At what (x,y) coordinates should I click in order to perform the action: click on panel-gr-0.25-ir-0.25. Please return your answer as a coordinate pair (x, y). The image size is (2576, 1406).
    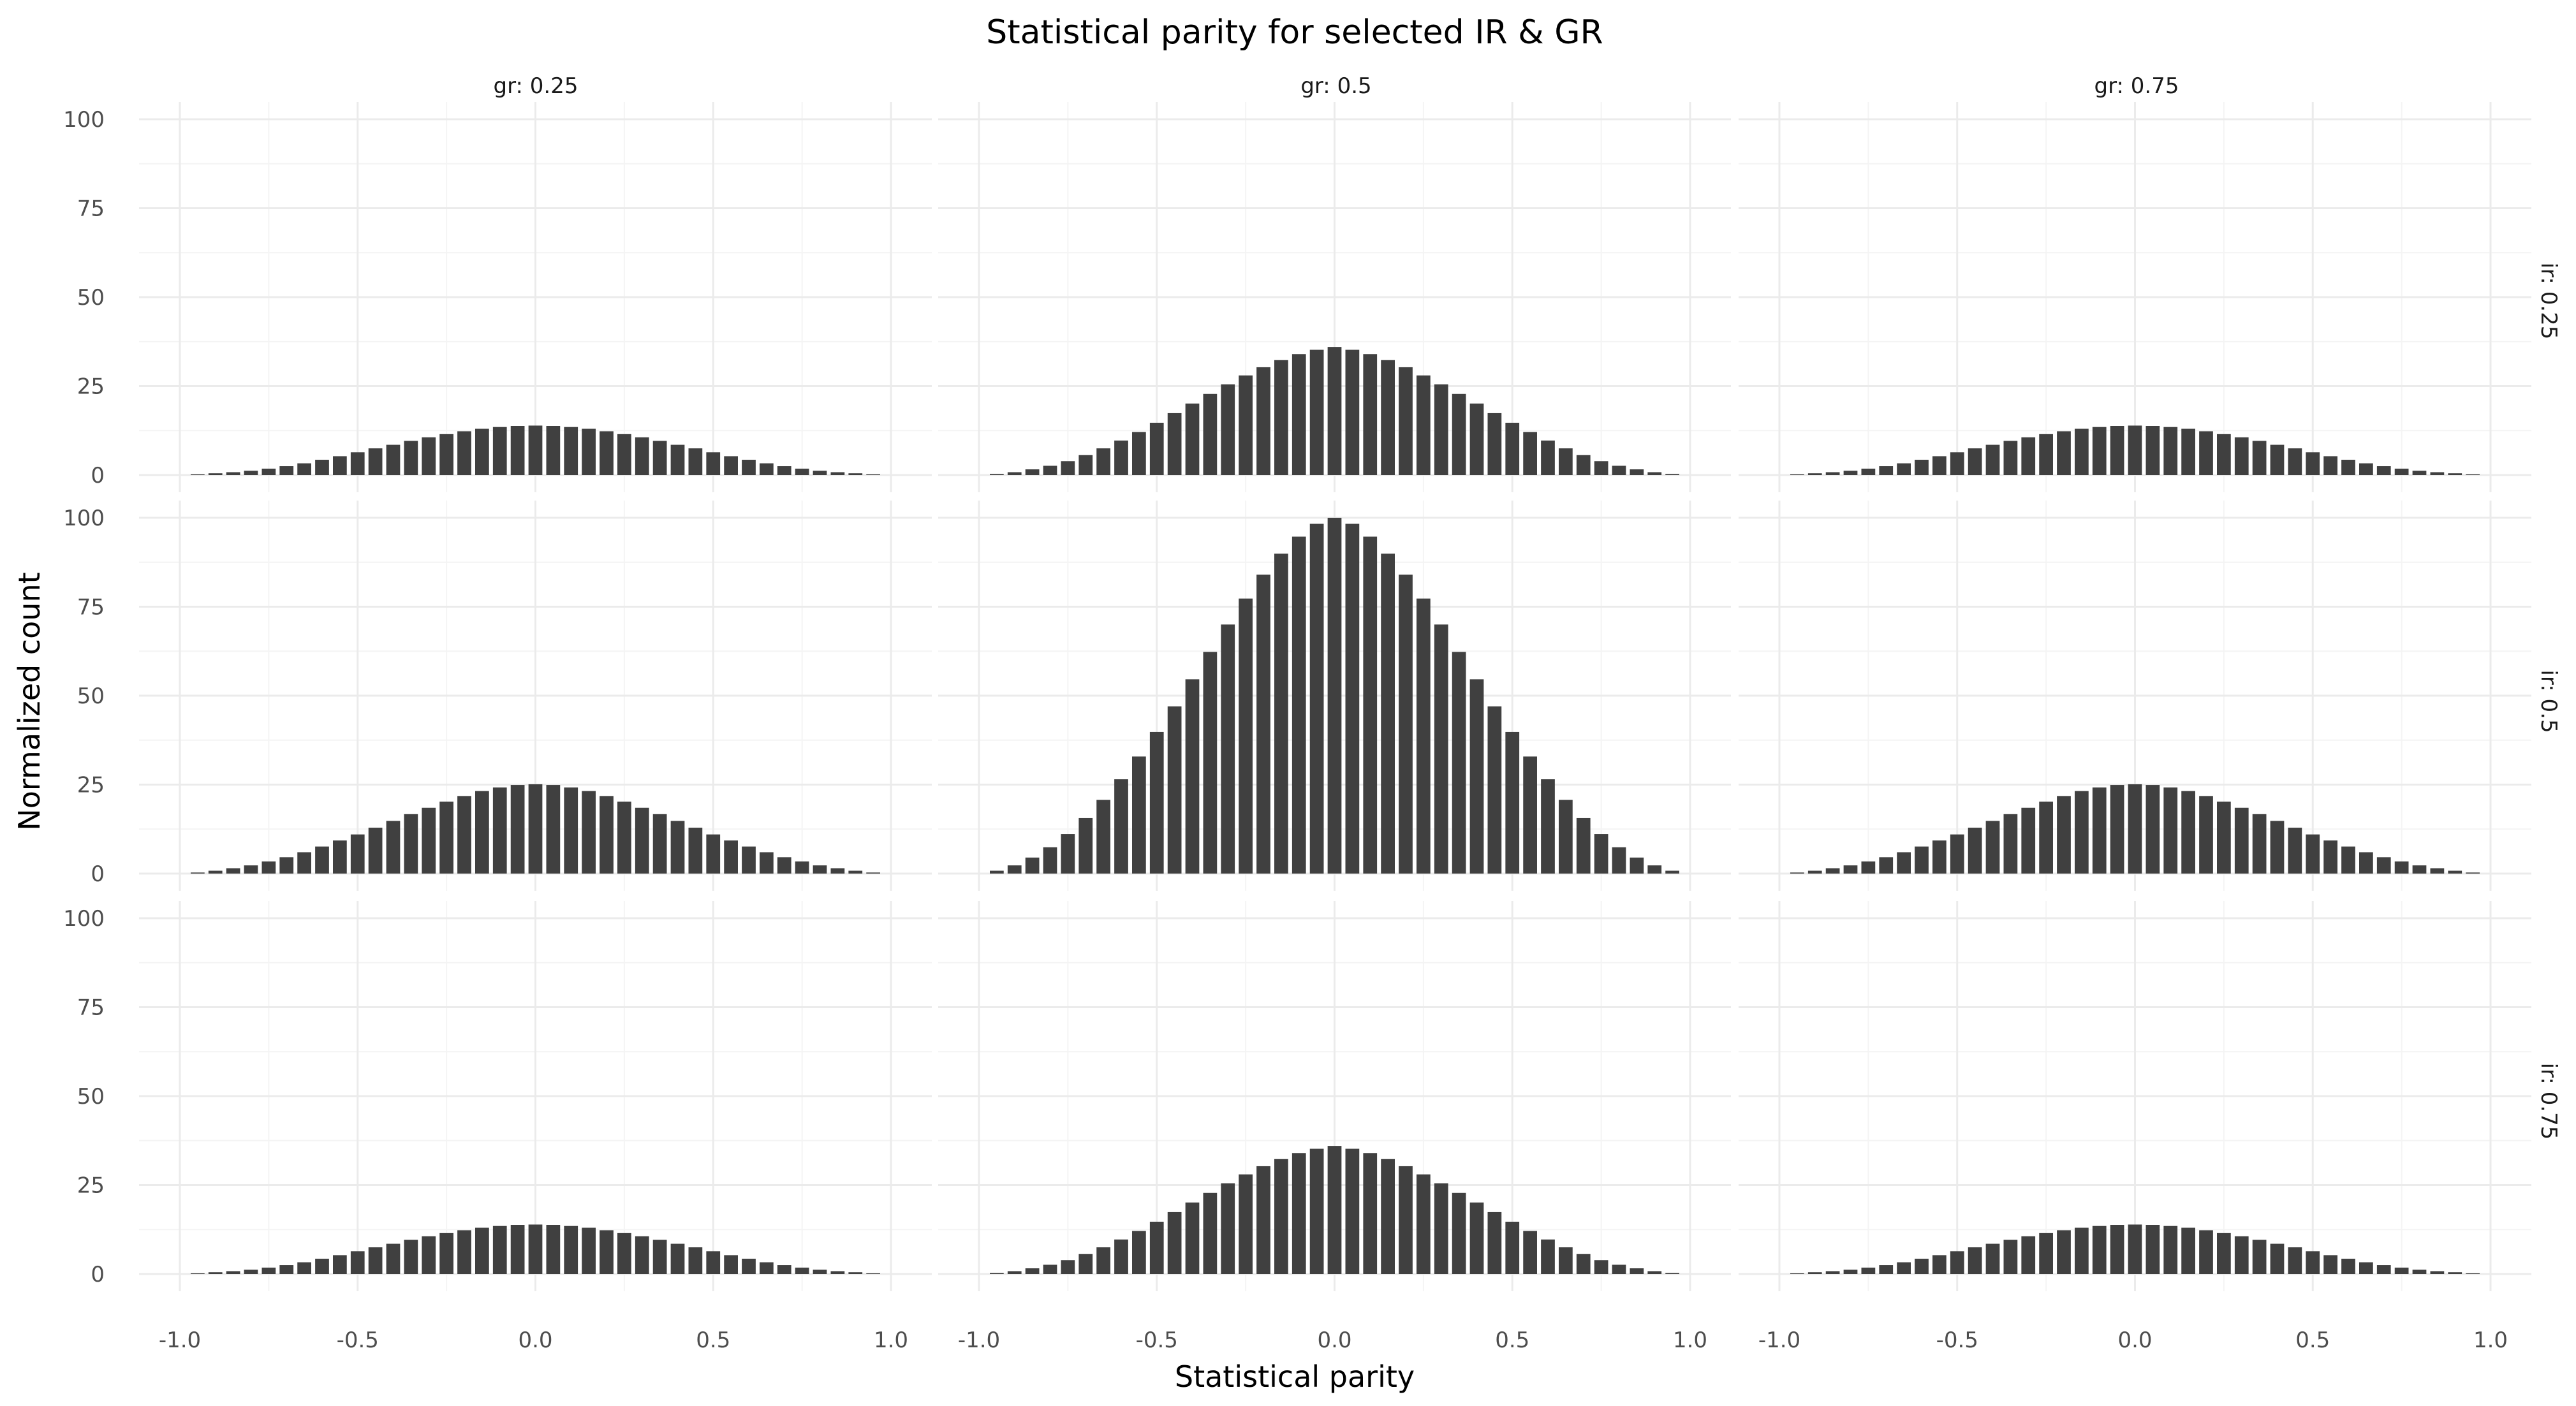
    Looking at the image, I should click on (535, 297).